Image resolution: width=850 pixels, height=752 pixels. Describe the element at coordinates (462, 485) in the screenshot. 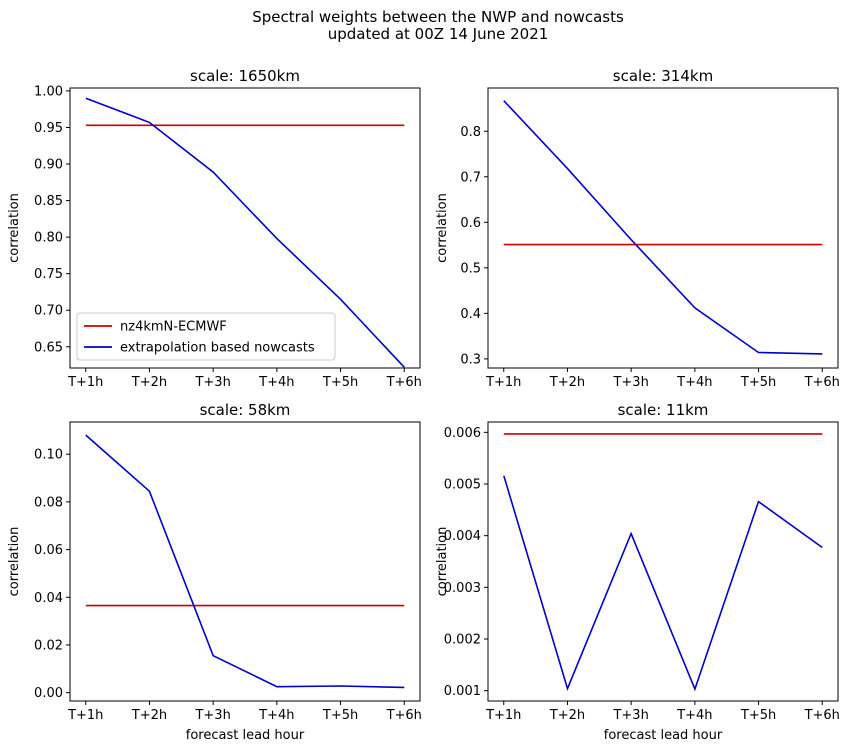

I see `y-tick-label: 0.005` at that location.